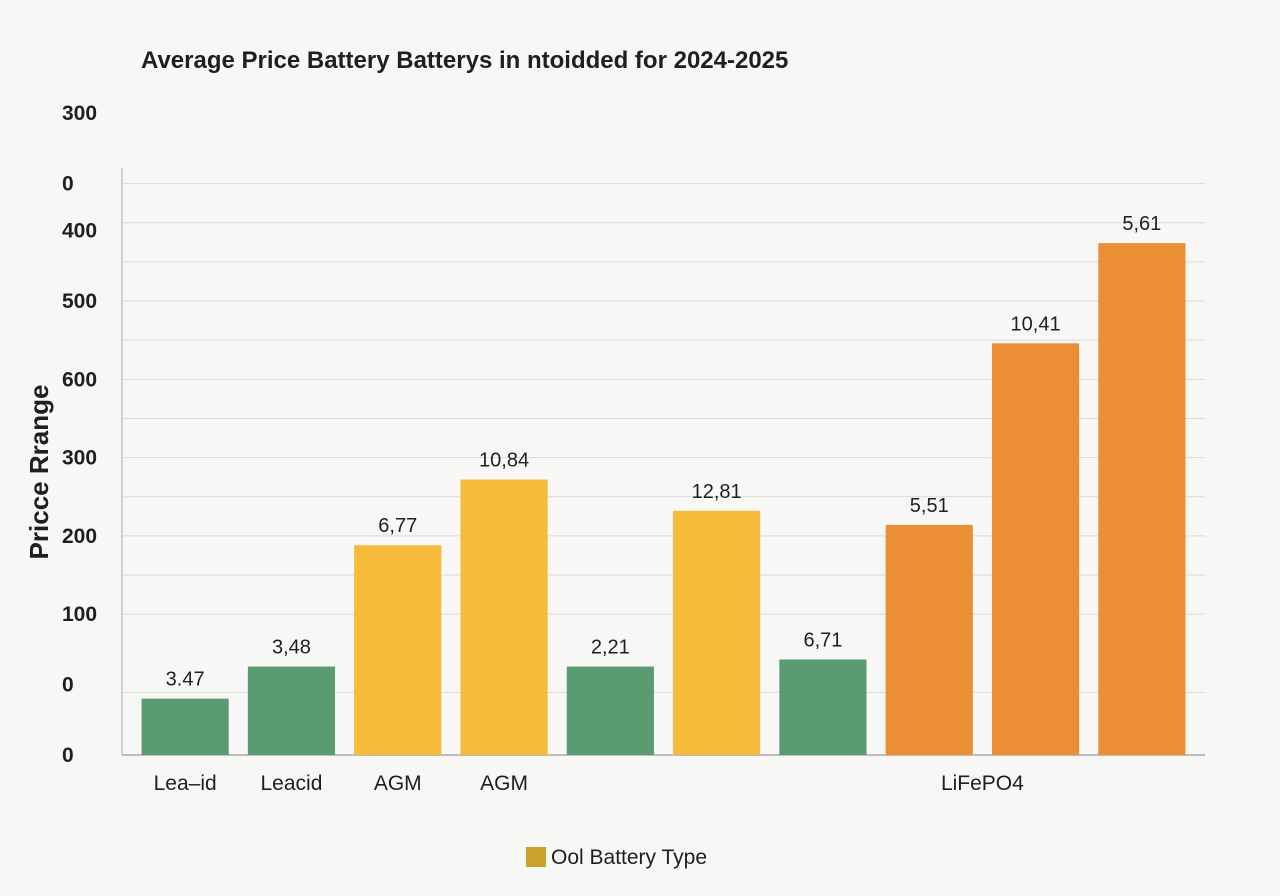 This screenshot has height=896, width=1280. What do you see at coordinates (397, 526) in the screenshot?
I see `data-label: 6,77` at bounding box center [397, 526].